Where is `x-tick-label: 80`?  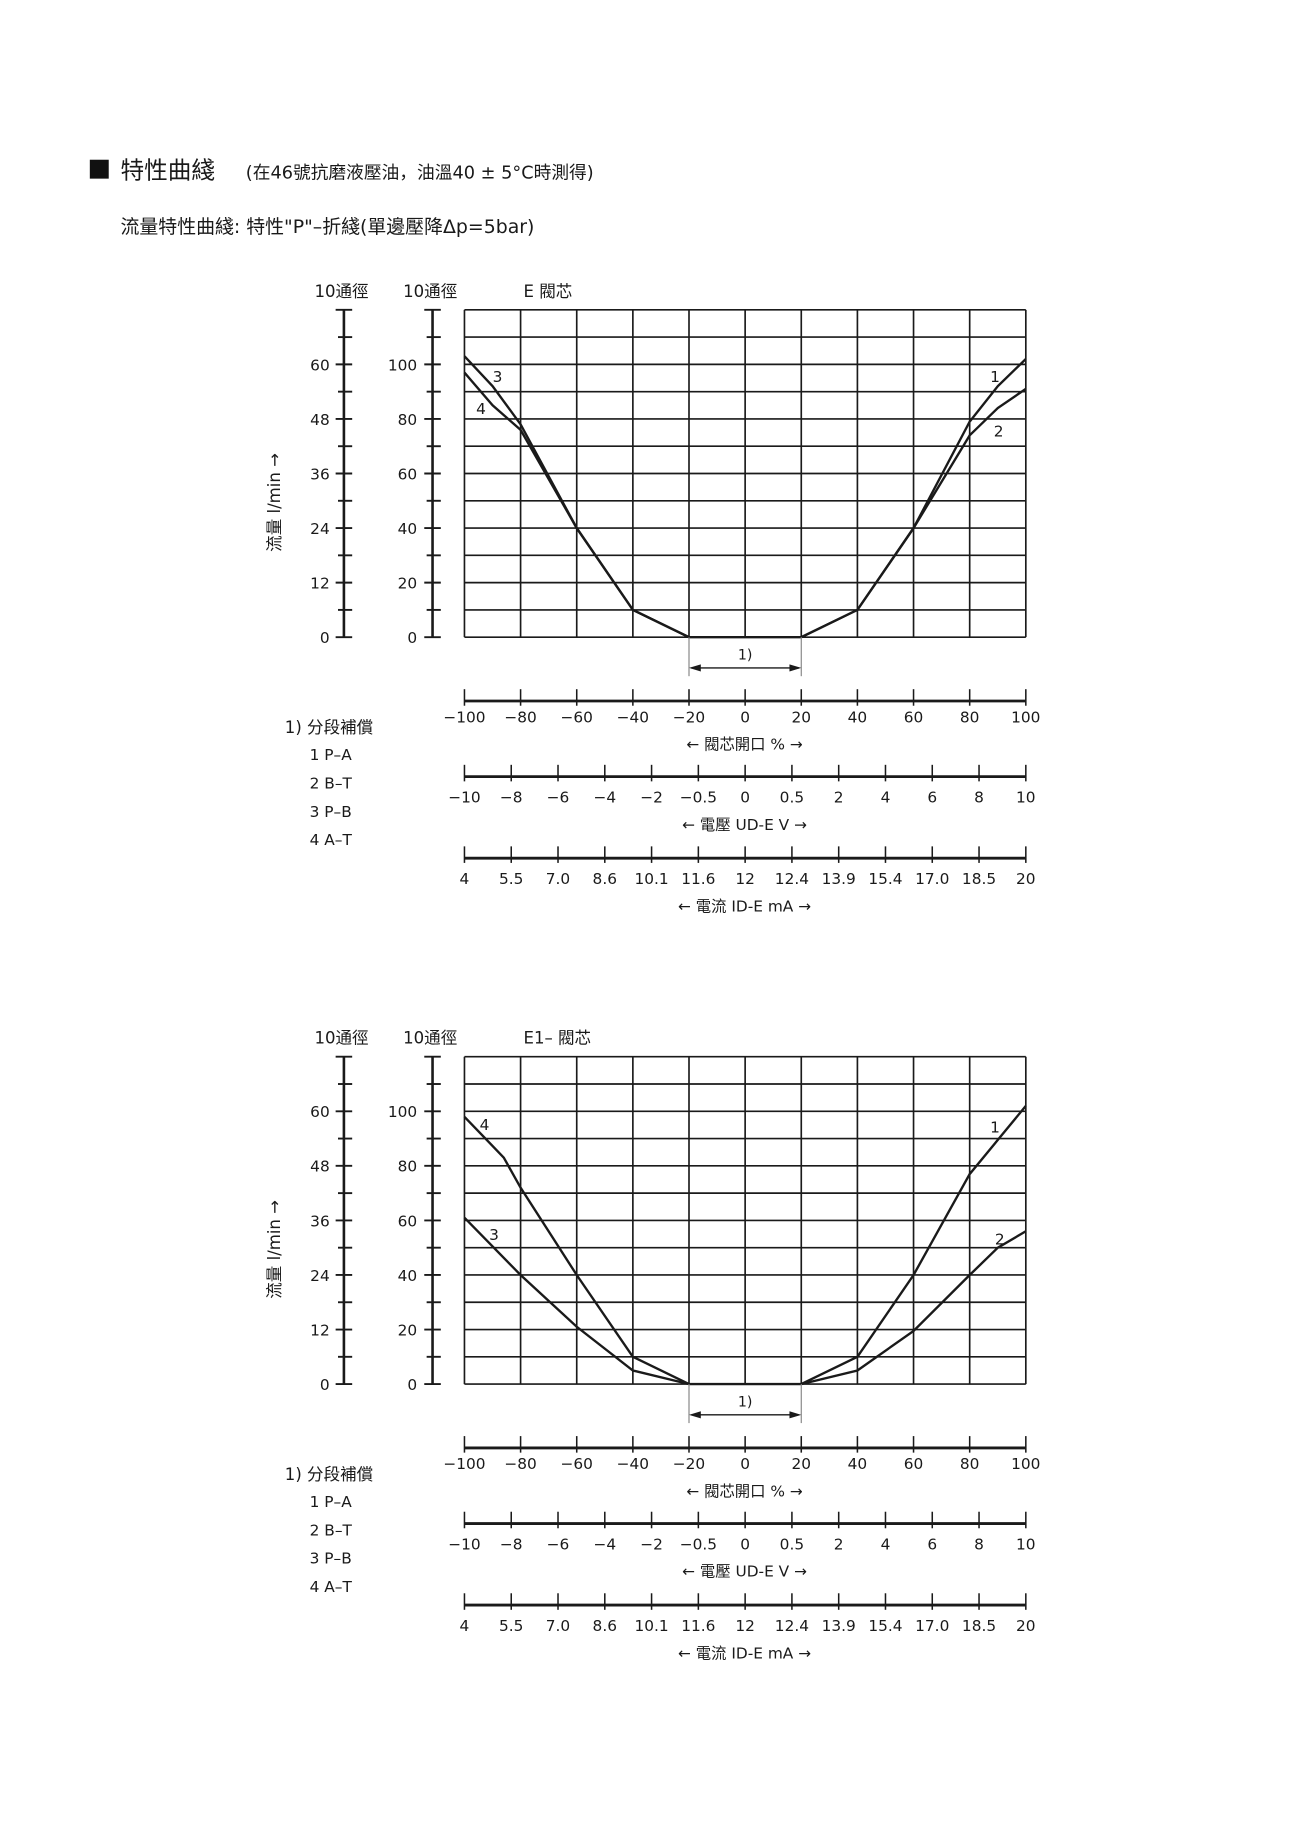
x-tick-label: 80 is located at coordinates (970, 717).